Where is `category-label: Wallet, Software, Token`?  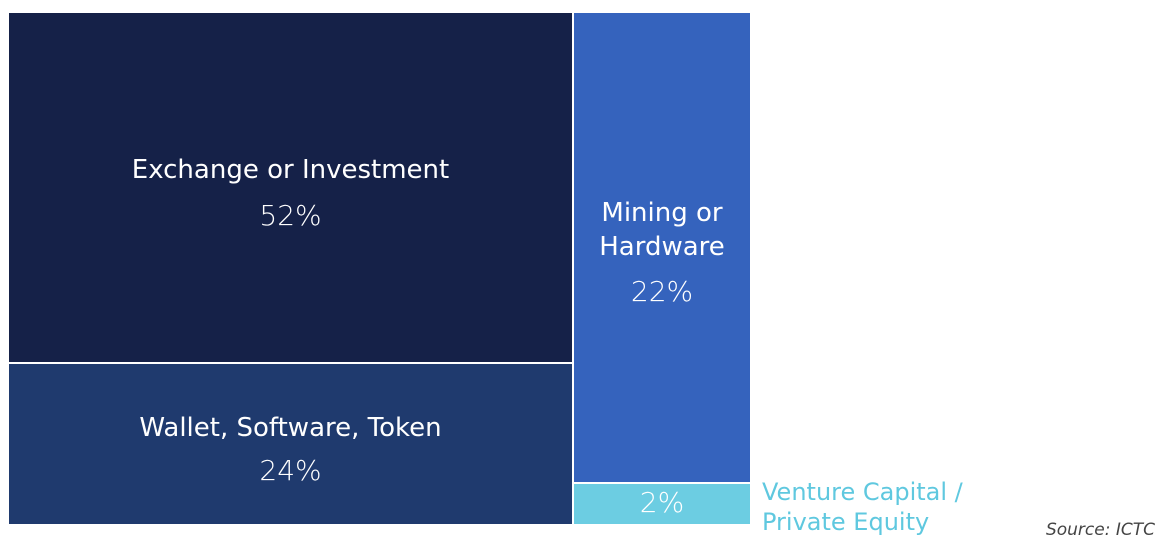
category-label: Wallet, Software, Token is located at coordinates (290, 428).